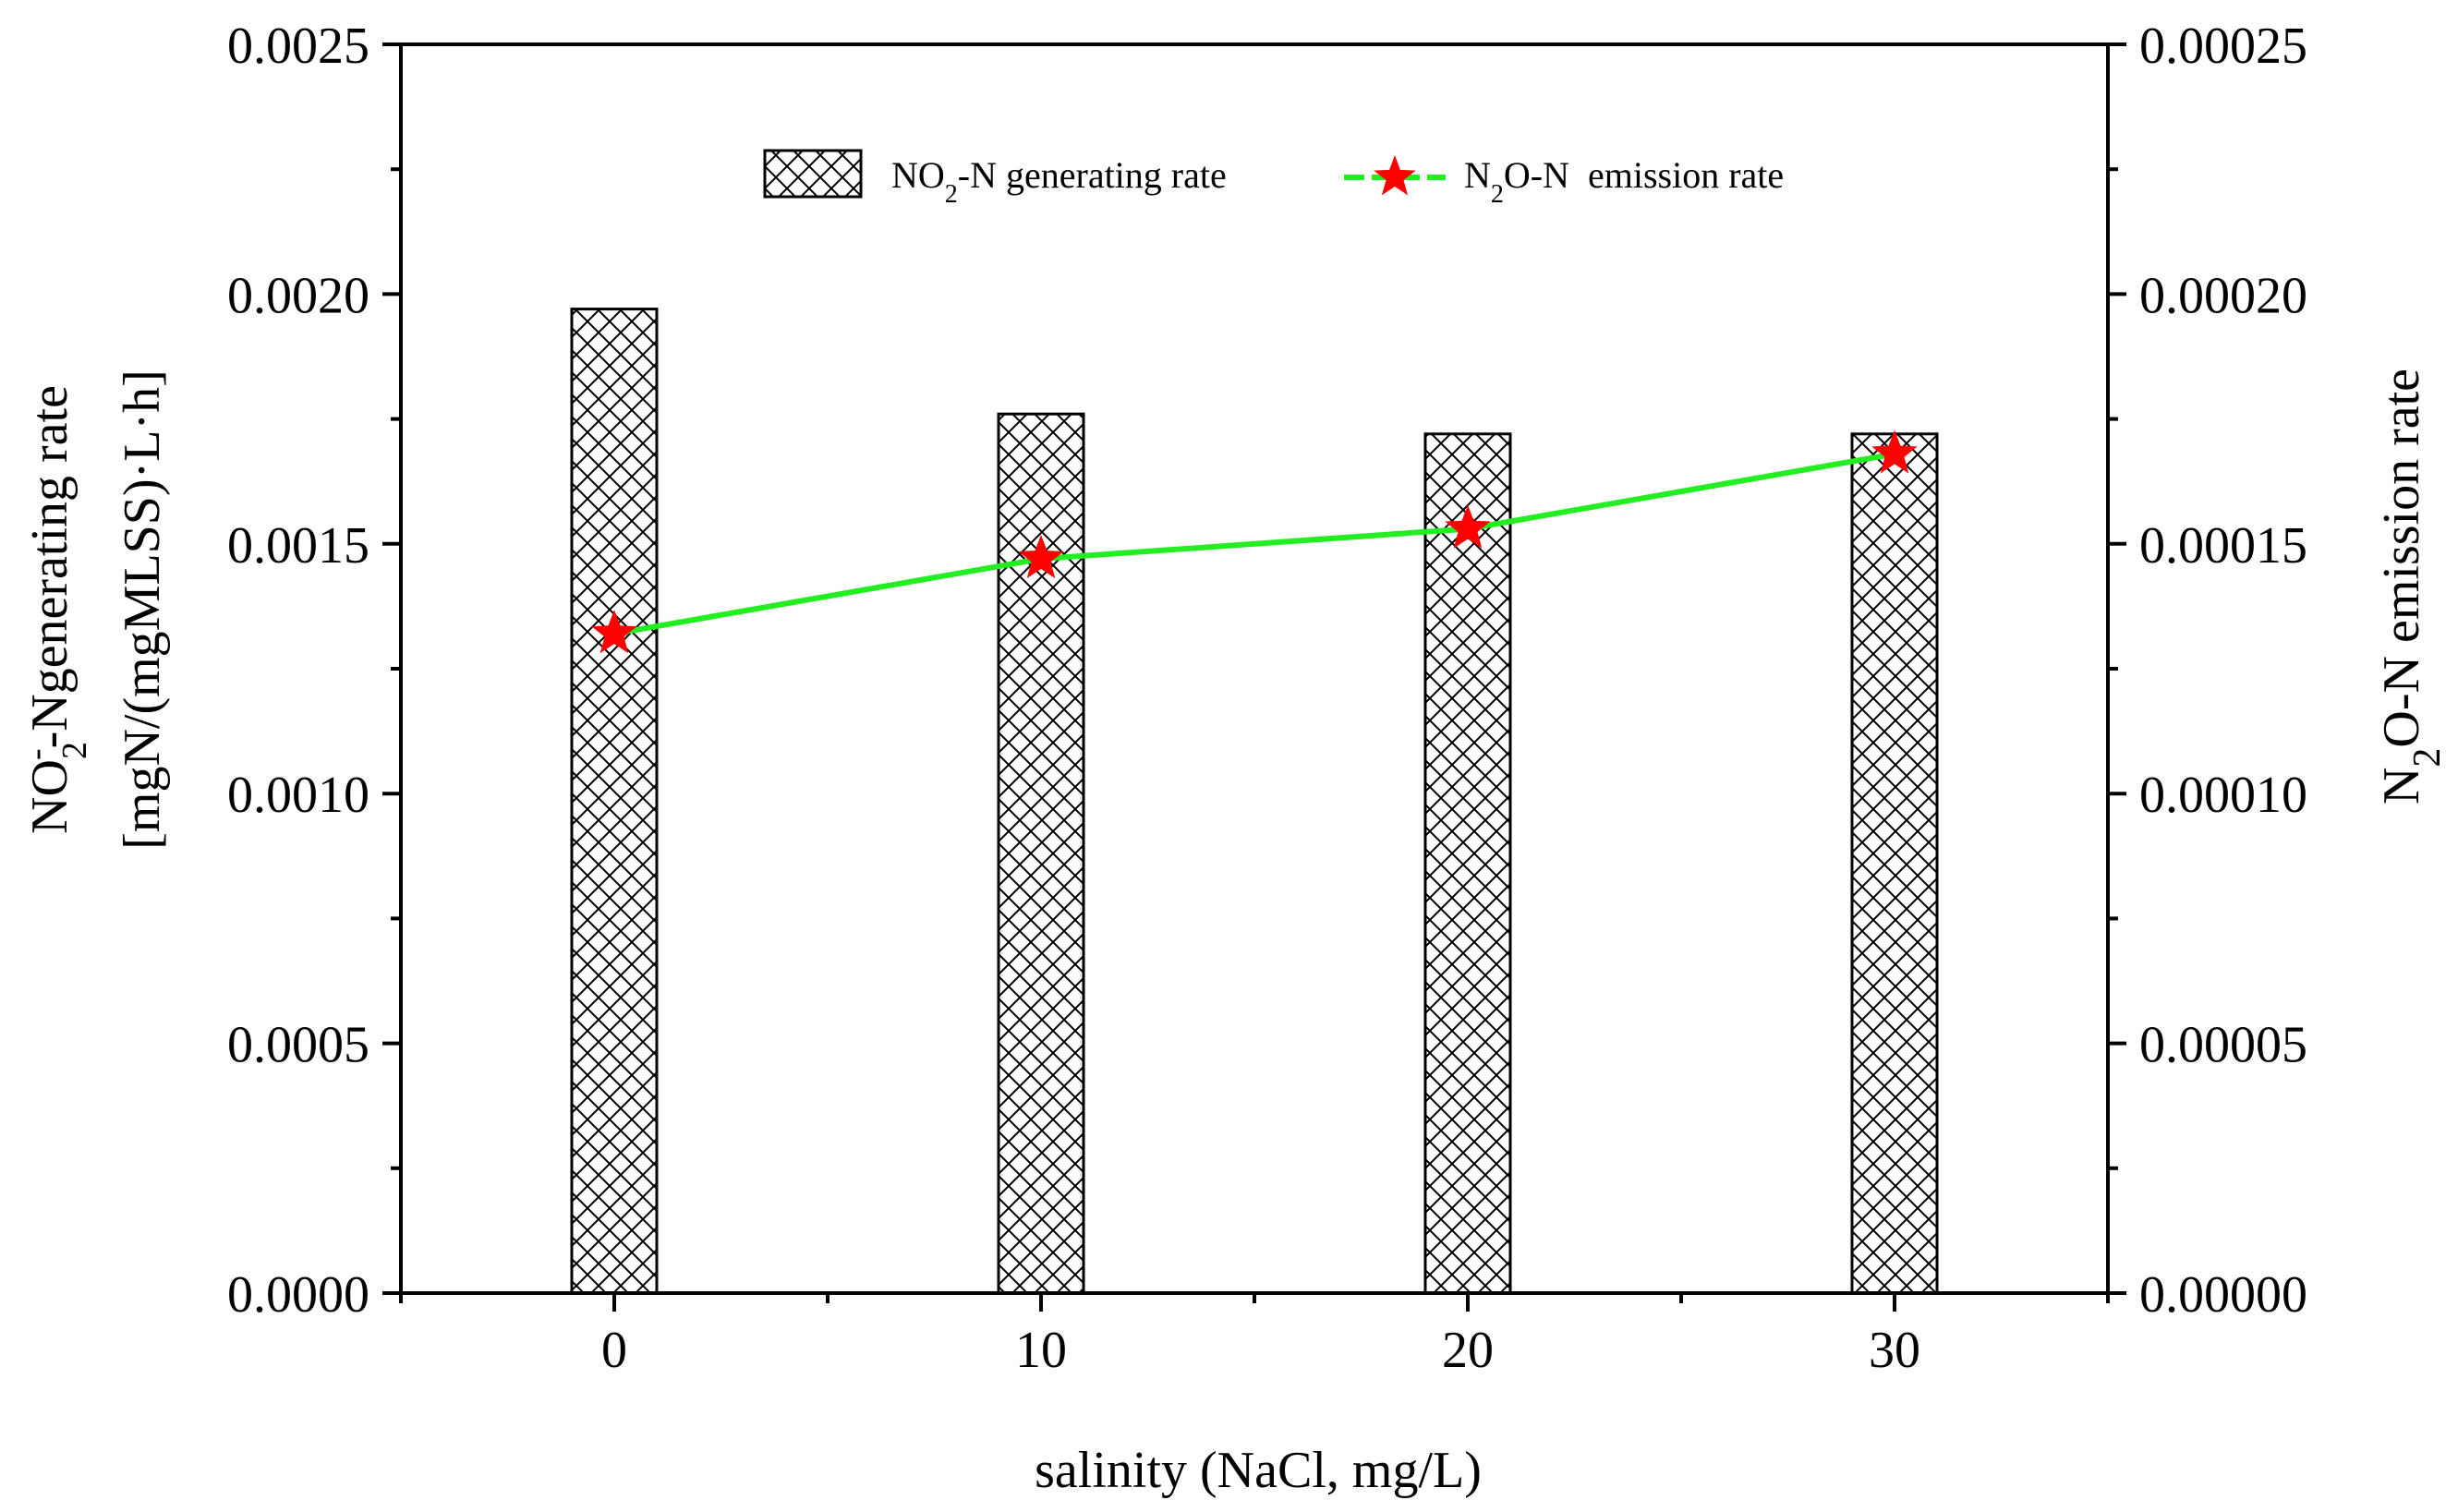 Image resolution: width=2446 pixels, height=1512 pixels. I want to click on left-axis-title-units: [mgN/(mgMLSS)·L·h], so click(142, 609).